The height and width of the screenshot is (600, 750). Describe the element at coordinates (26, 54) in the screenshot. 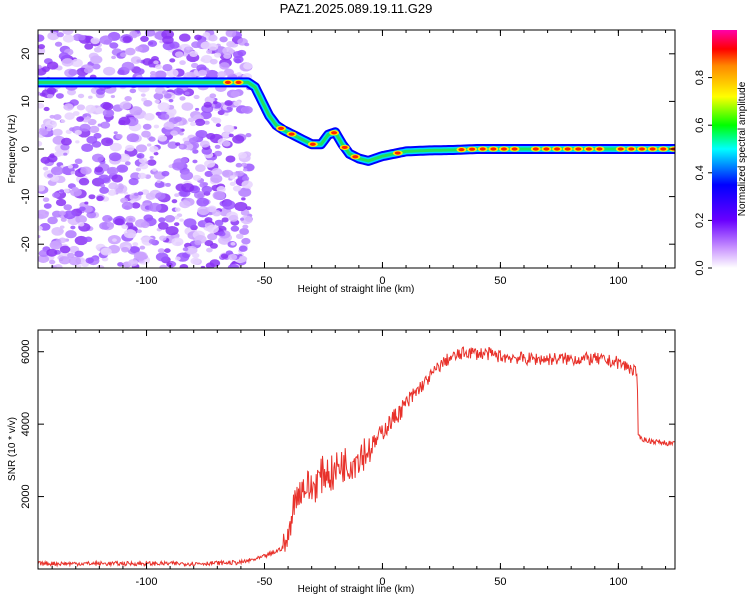

I see `spectrogram-y-tick-label: 20` at that location.